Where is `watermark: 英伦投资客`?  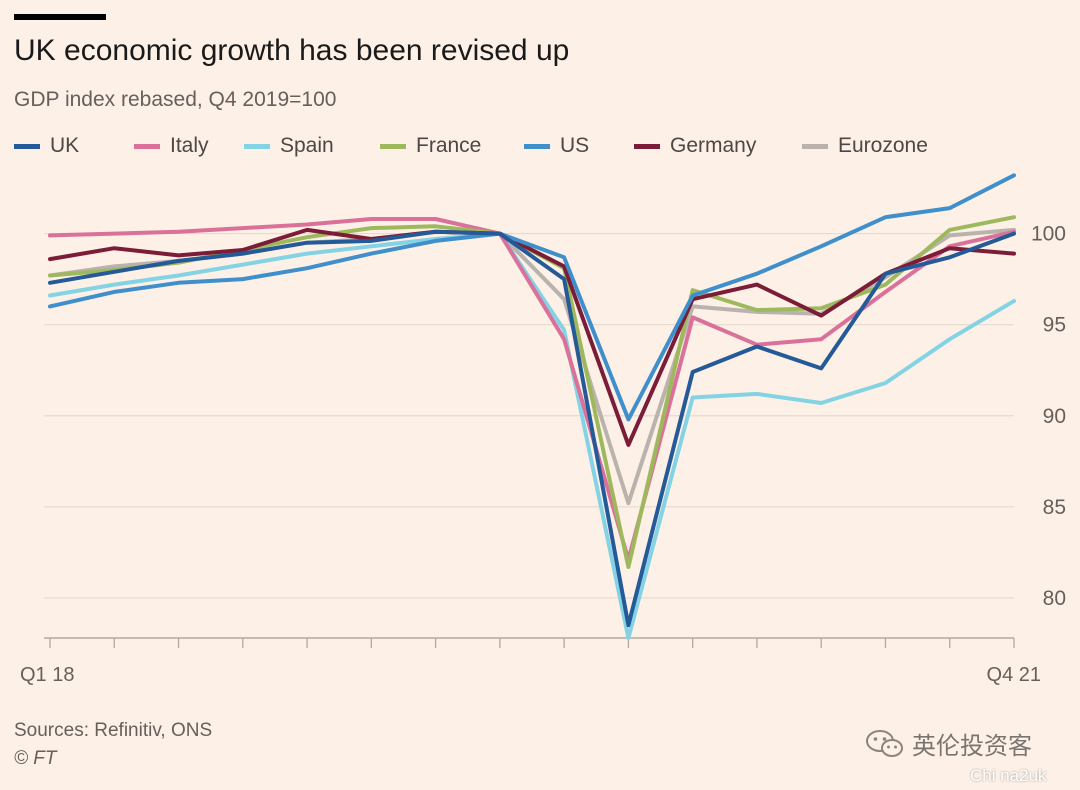
watermark: 英伦投资客 is located at coordinates (949, 743).